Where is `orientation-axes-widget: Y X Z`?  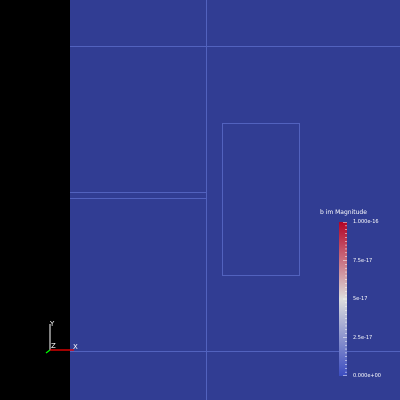
orientation-axes-widget: Y X Z is located at coordinates (62, 338).